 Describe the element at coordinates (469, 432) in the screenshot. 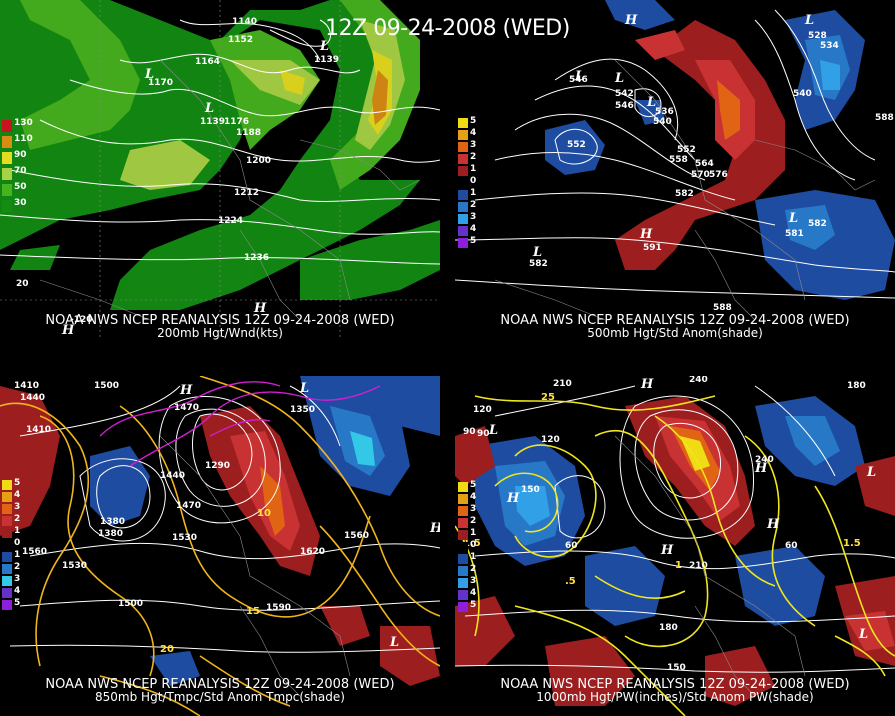

I see `contour-label: 90` at that location.